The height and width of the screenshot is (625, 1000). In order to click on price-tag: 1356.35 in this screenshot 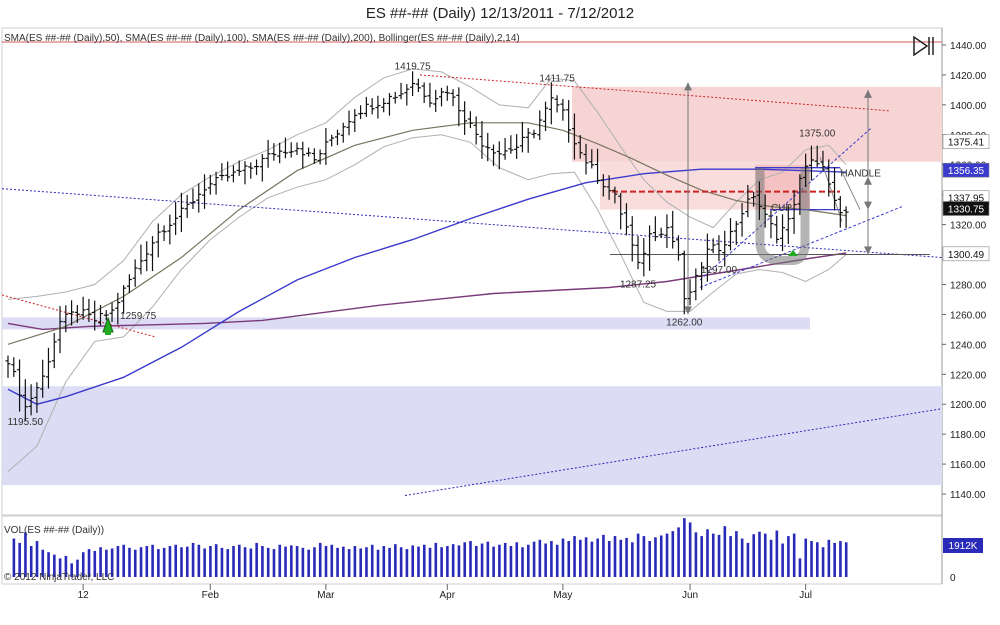, I will do `click(966, 171)`.